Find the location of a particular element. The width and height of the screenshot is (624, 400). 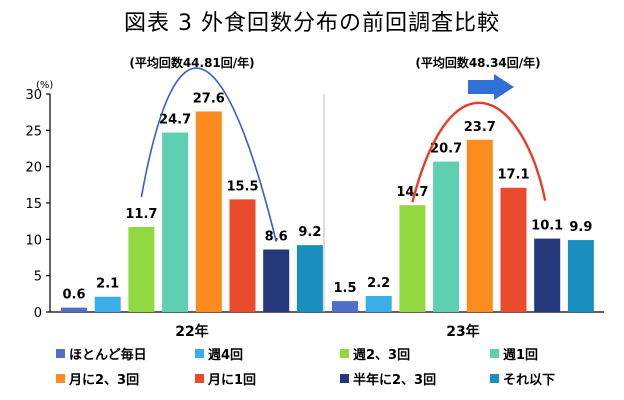

value-label: 17.1 is located at coordinates (513, 175).